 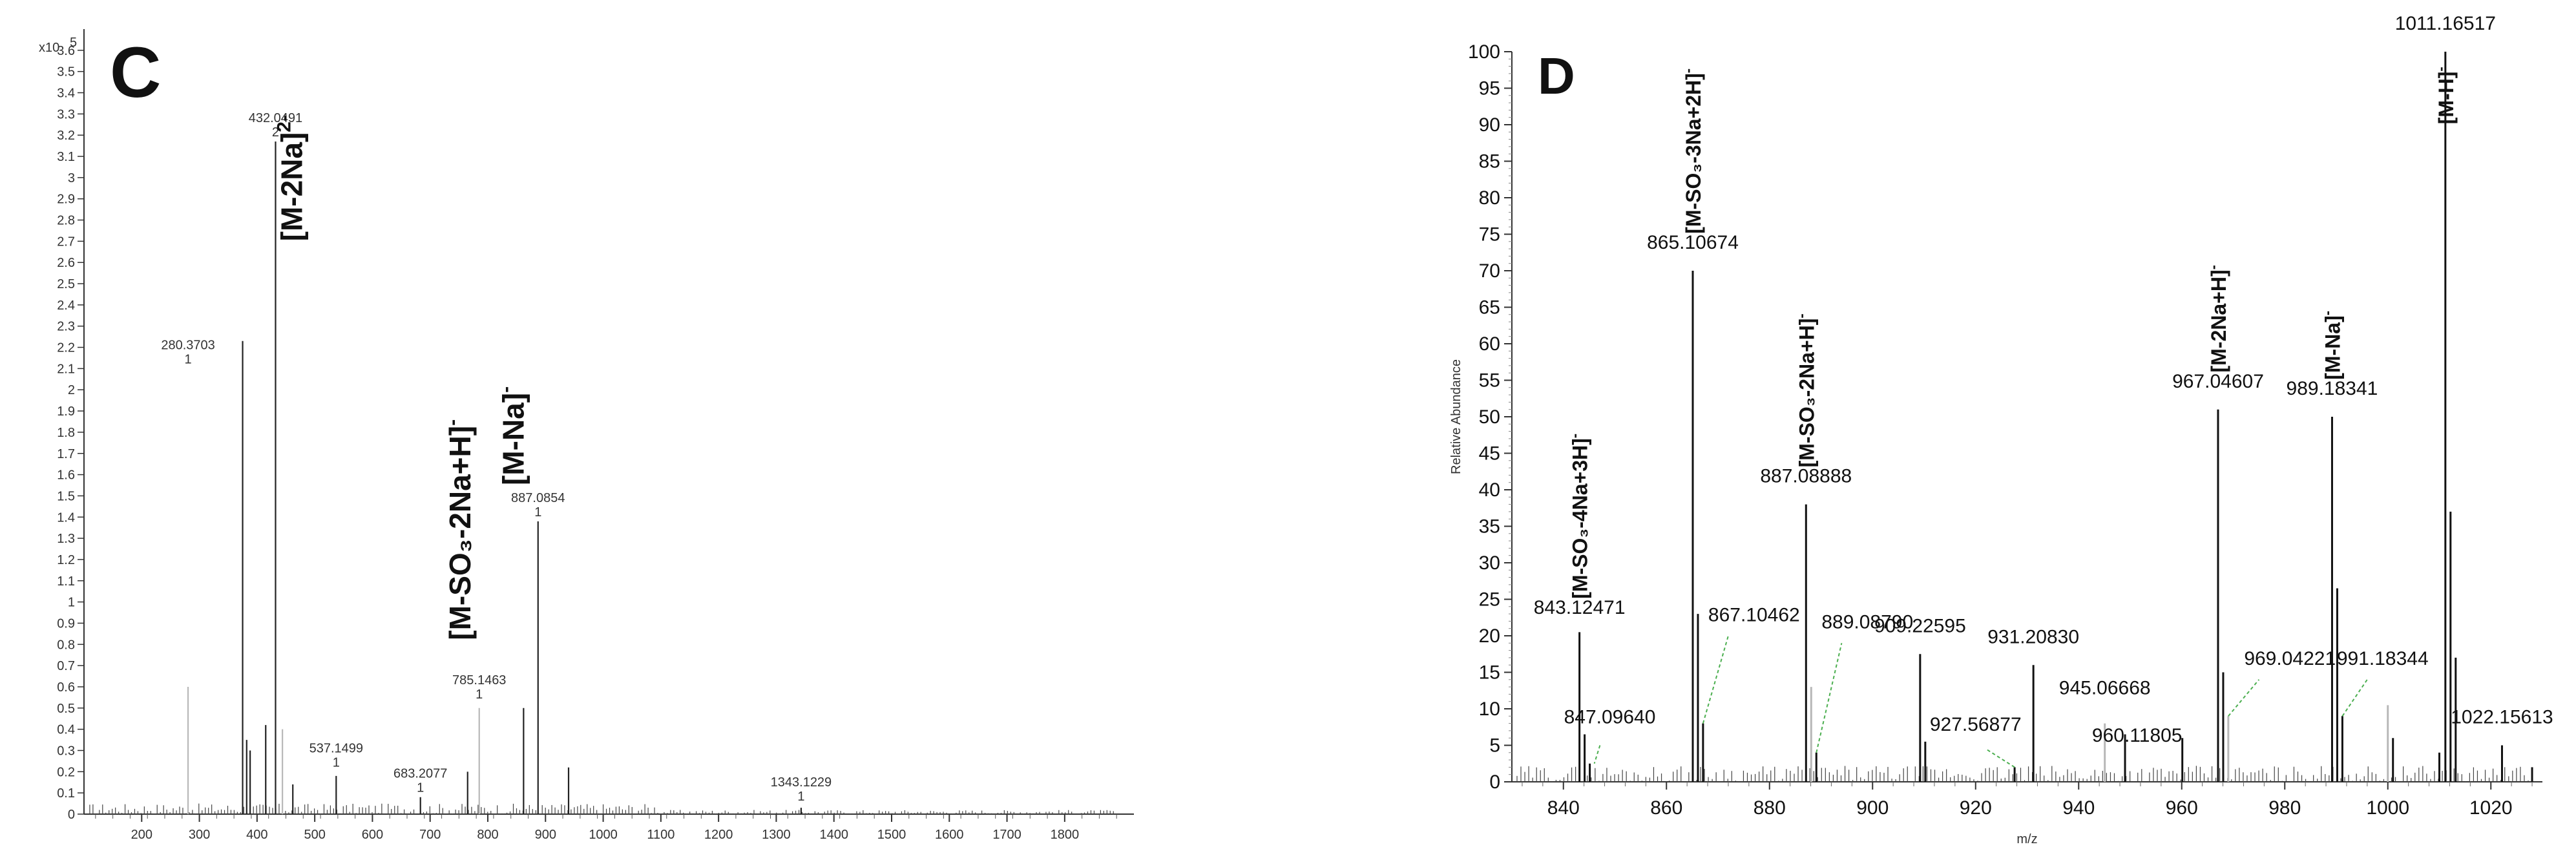 What do you see at coordinates (1489, 235) in the screenshot?
I see `y-tick-label: 75` at bounding box center [1489, 235].